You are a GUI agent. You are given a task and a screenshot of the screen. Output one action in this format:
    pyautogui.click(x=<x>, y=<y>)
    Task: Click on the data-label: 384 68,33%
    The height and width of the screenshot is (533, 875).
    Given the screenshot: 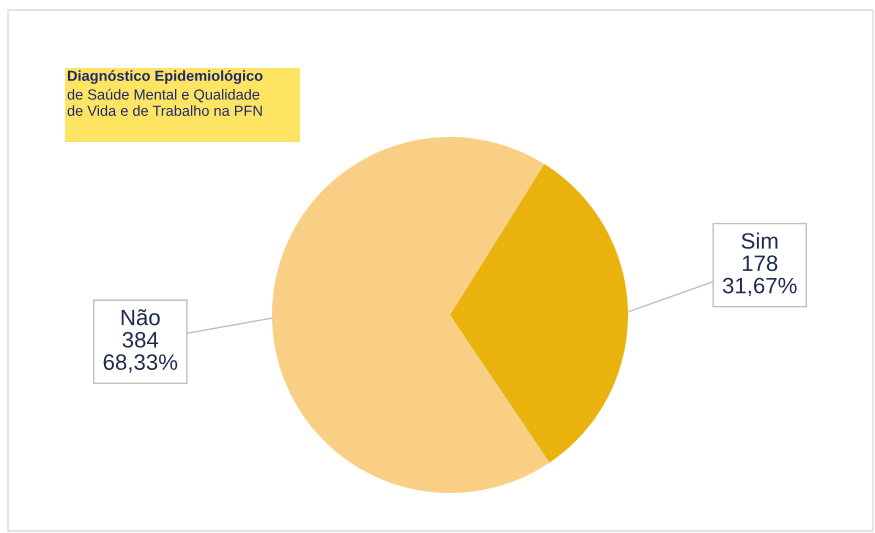 What is the action you would take?
    pyautogui.click(x=141, y=352)
    